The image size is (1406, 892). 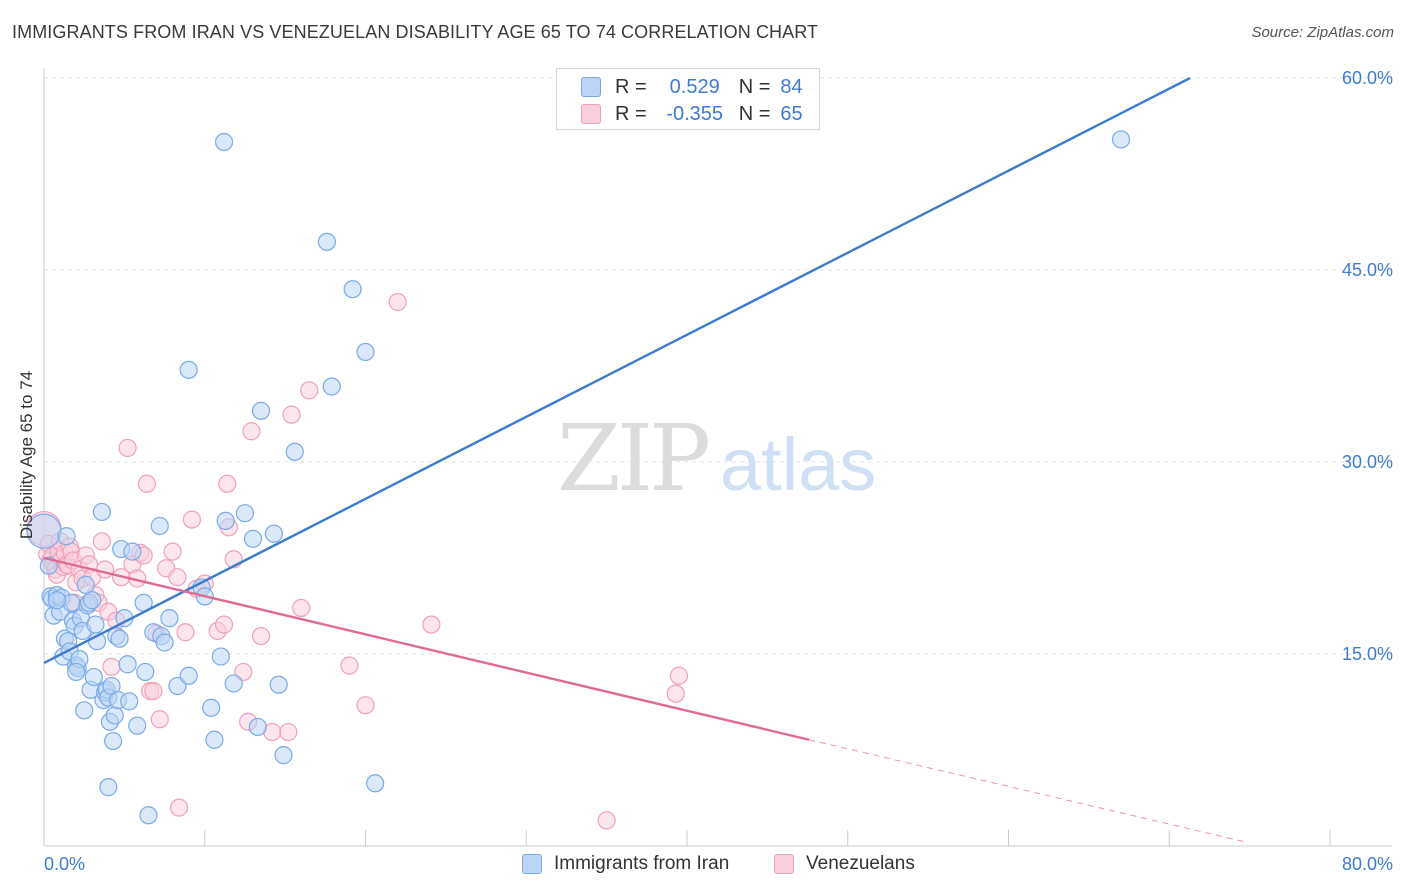 What do you see at coordinates (1367, 366) in the screenshot?
I see `y-tick-labels: 15.0% 30.0% 45.0% 60.0%` at bounding box center [1367, 366].